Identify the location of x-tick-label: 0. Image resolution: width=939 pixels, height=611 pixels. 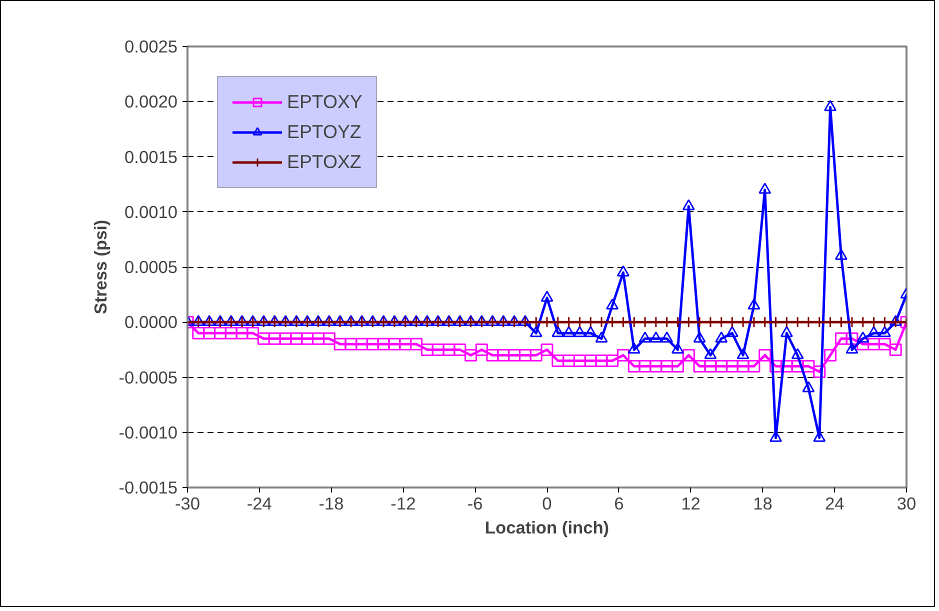
(547, 504).